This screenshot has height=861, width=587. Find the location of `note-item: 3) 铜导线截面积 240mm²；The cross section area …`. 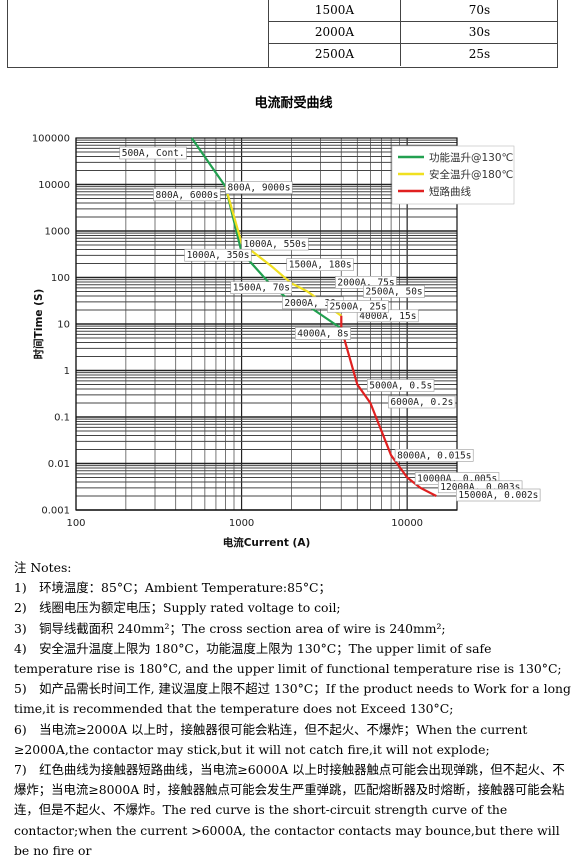

note-item: 3) 铜导线截面积 240mm²；The cross section area … is located at coordinates (230, 628).